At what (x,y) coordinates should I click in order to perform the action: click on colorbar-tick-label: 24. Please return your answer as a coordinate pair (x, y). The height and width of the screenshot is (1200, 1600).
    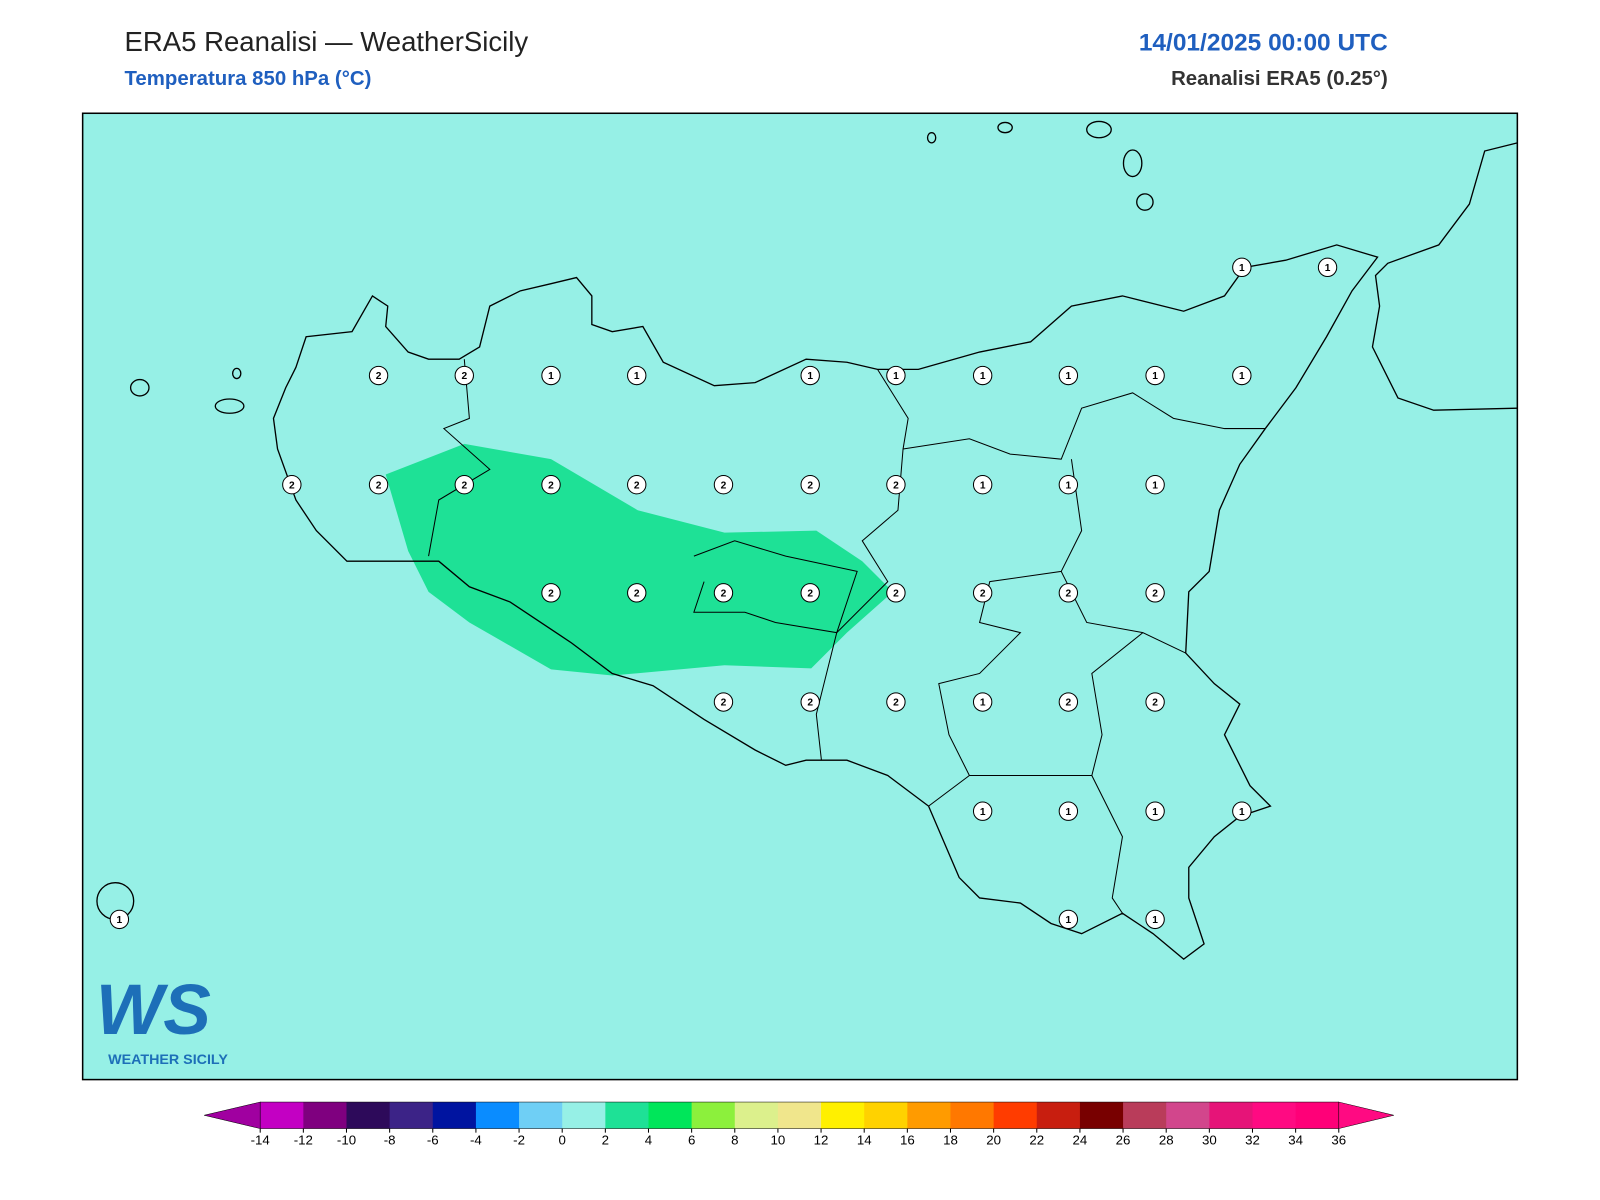
    Looking at the image, I should click on (1080, 1139).